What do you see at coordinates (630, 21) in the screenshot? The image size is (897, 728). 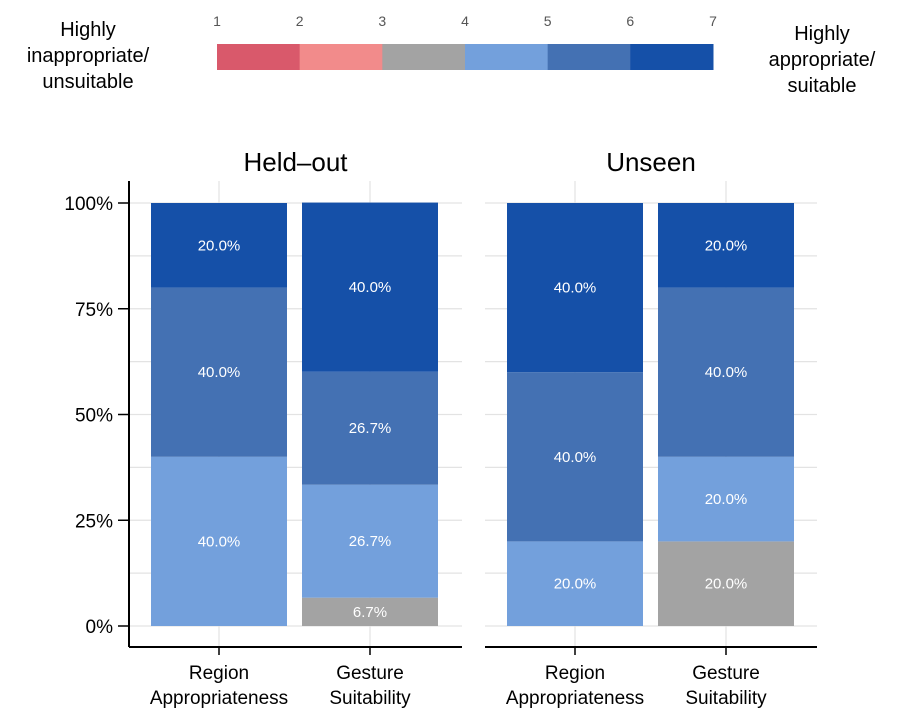 I see `legend-tick-6: 6` at bounding box center [630, 21].